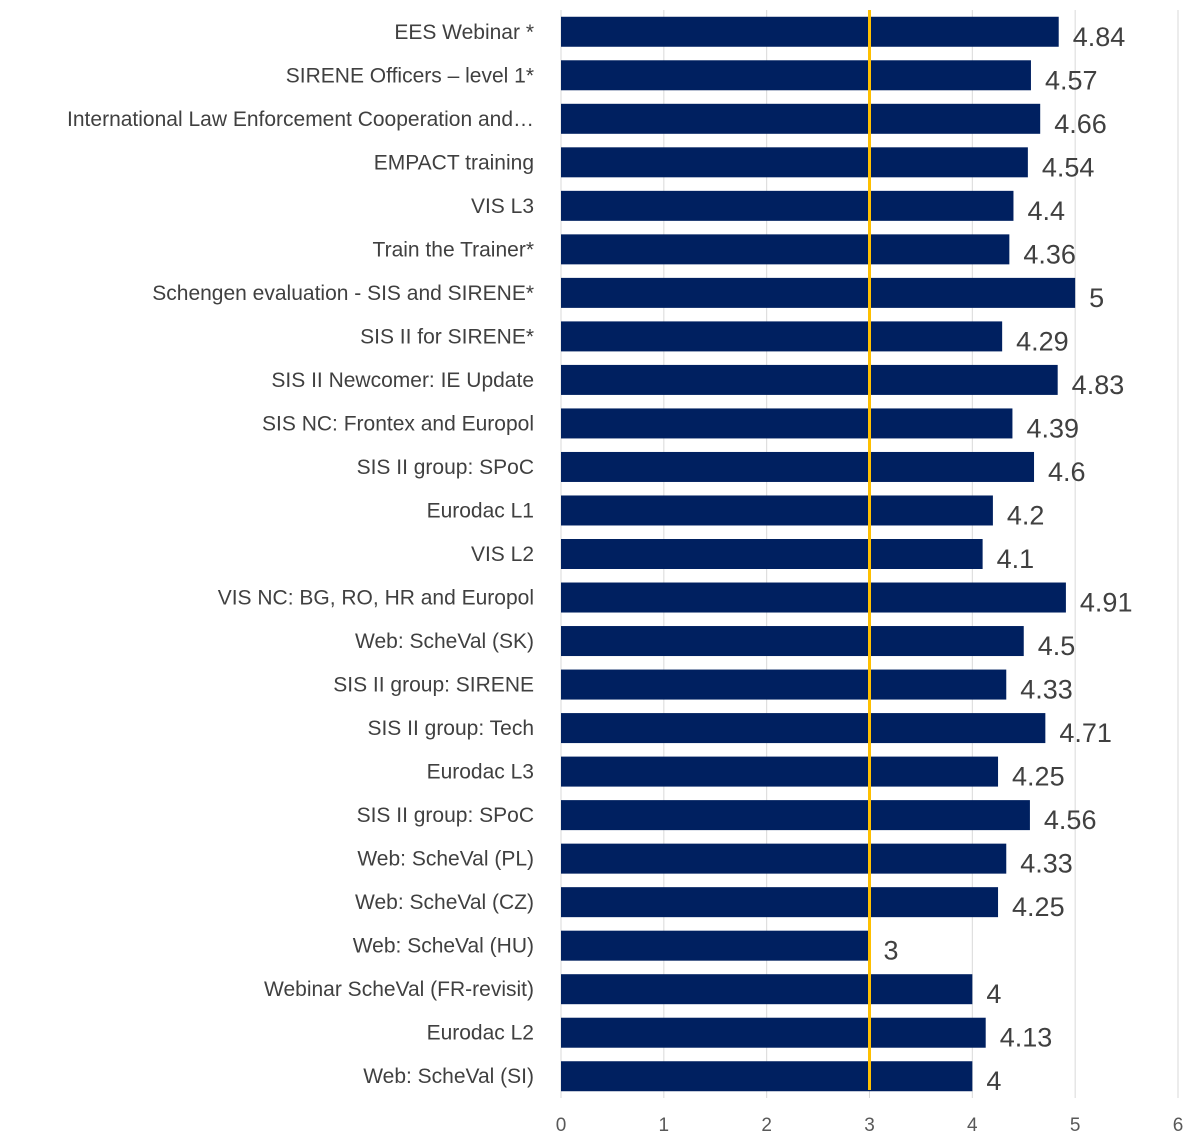 The height and width of the screenshot is (1142, 1187). I want to click on category-label-15: Web: ScheVal (SK), so click(444, 641).